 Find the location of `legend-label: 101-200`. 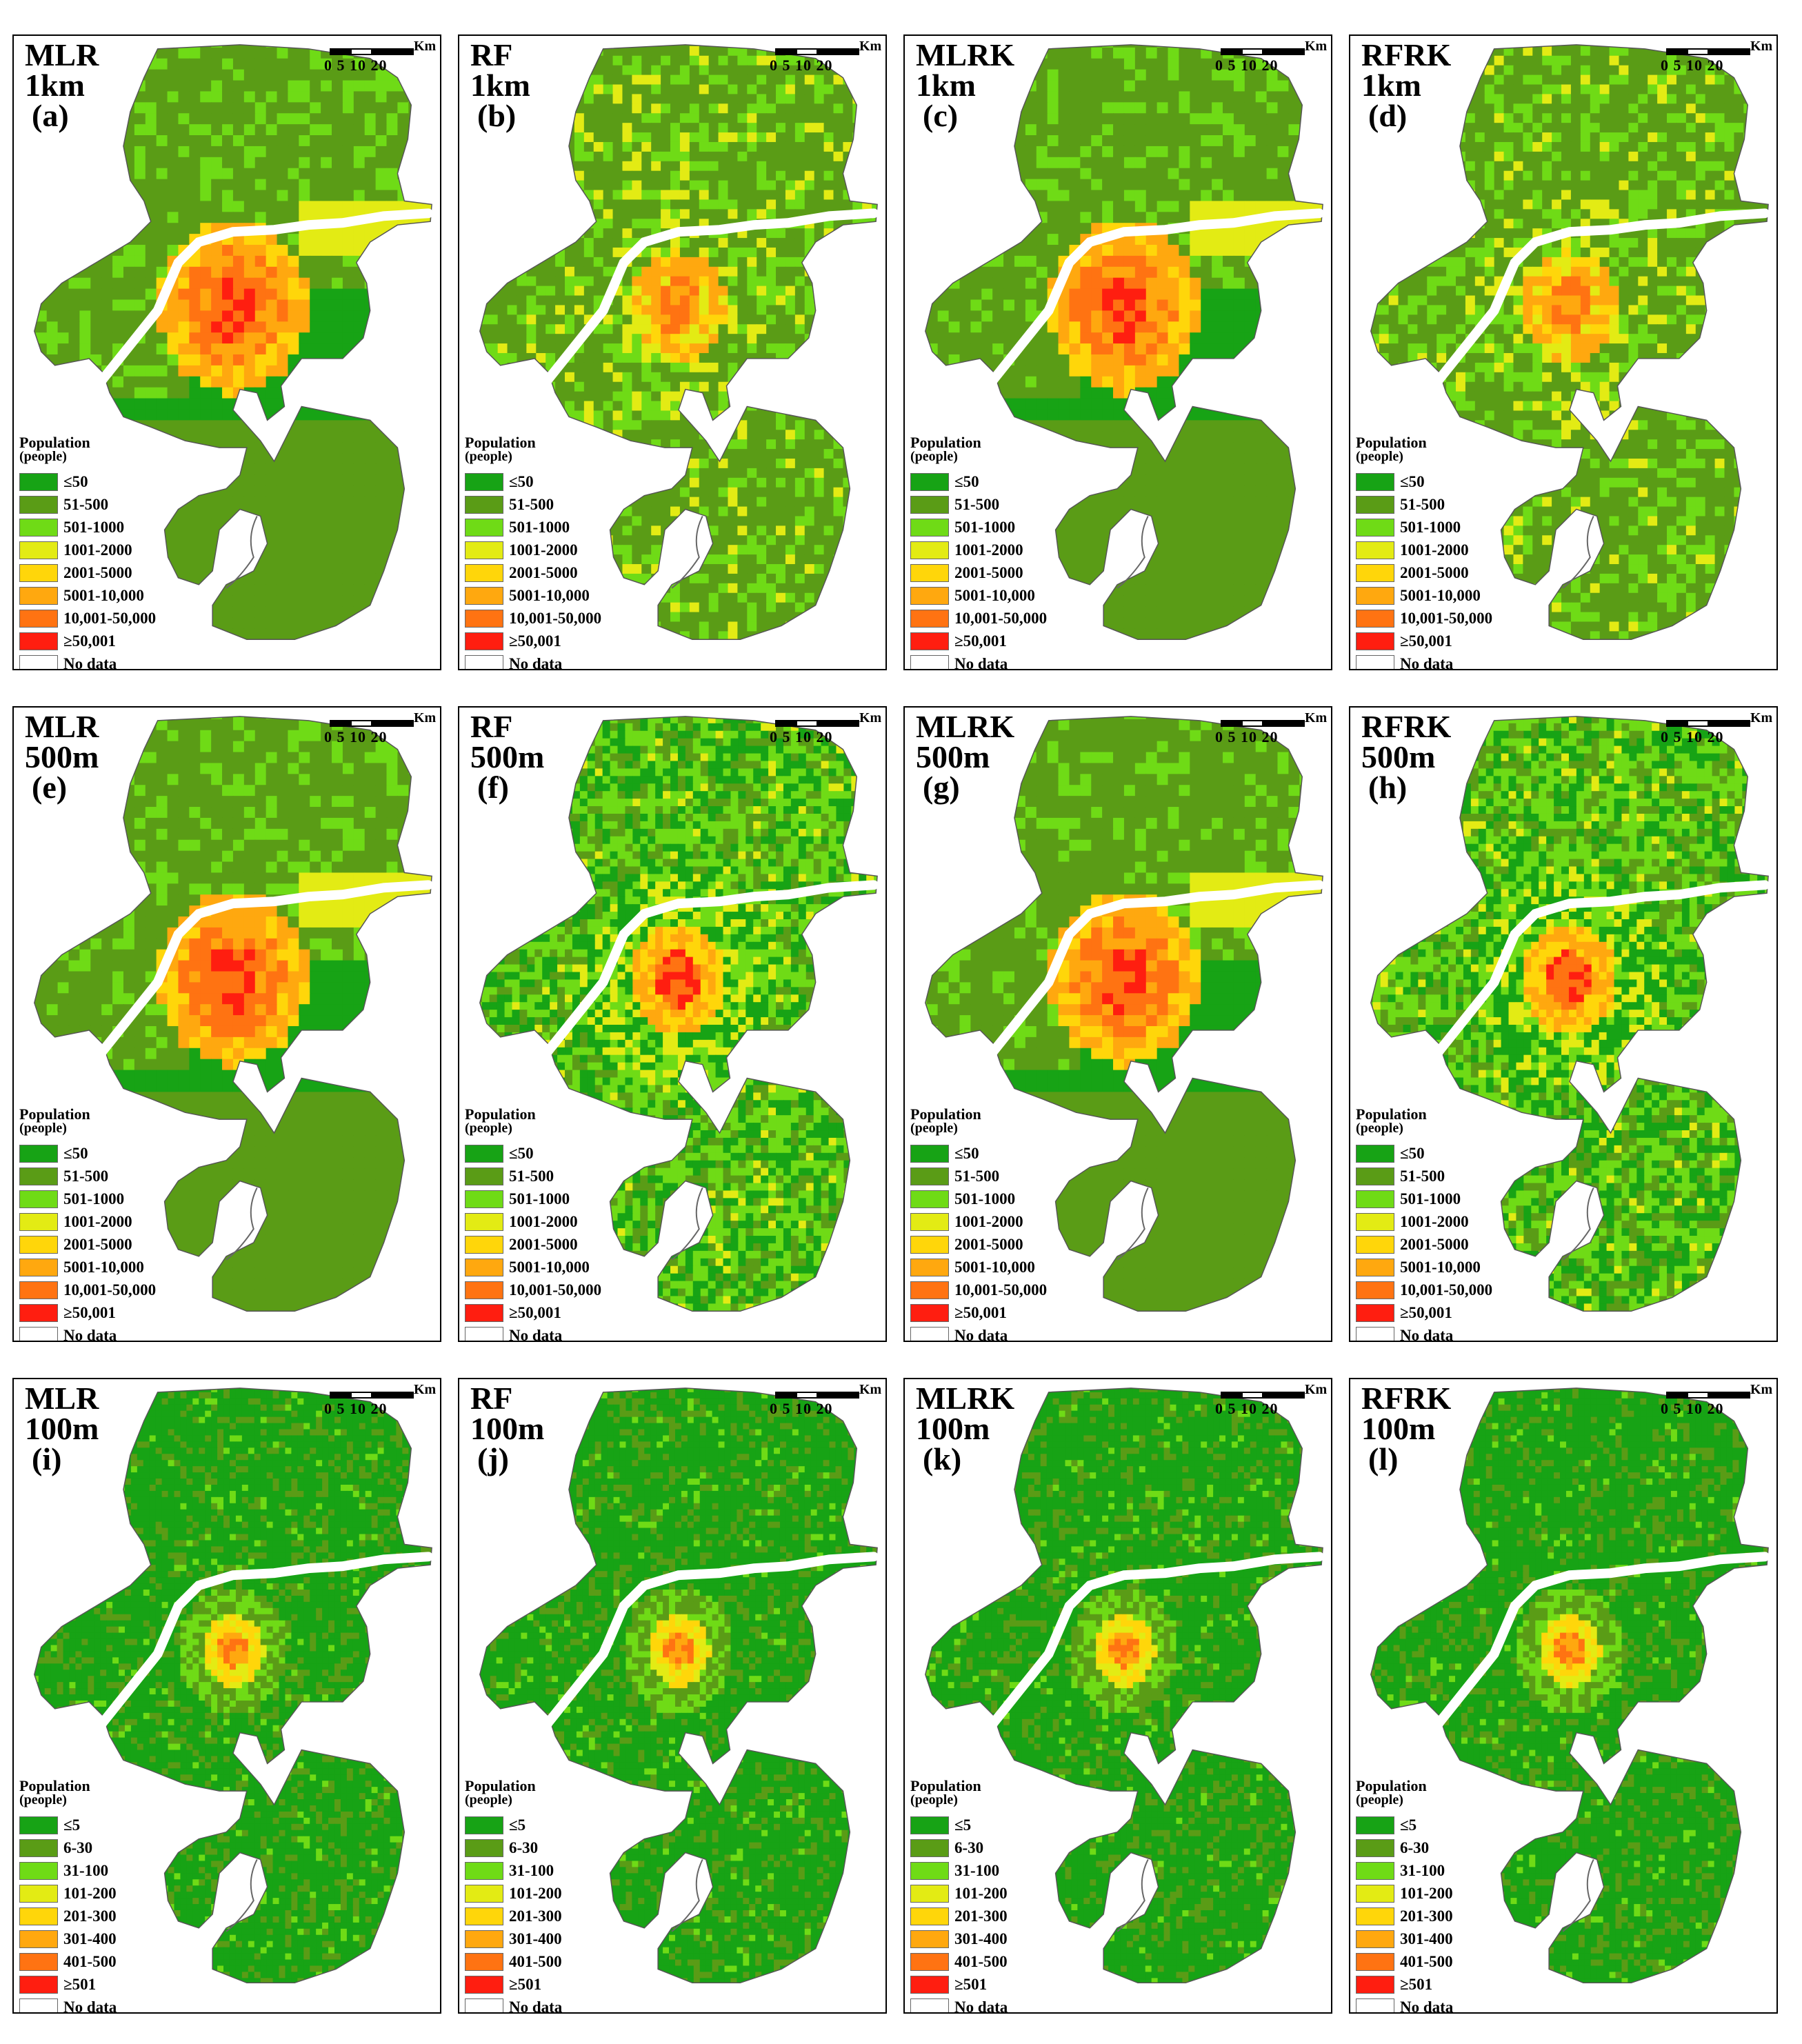

legend-label: 101-200 is located at coordinates (535, 1894).